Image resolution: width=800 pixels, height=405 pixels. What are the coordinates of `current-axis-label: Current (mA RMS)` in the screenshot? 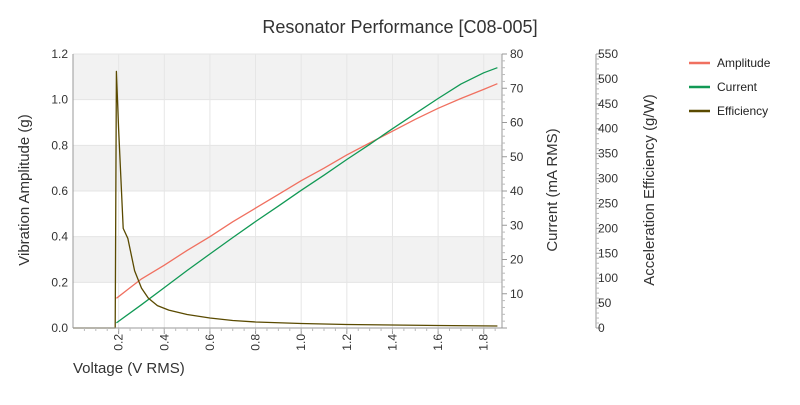 It's located at (552, 189).